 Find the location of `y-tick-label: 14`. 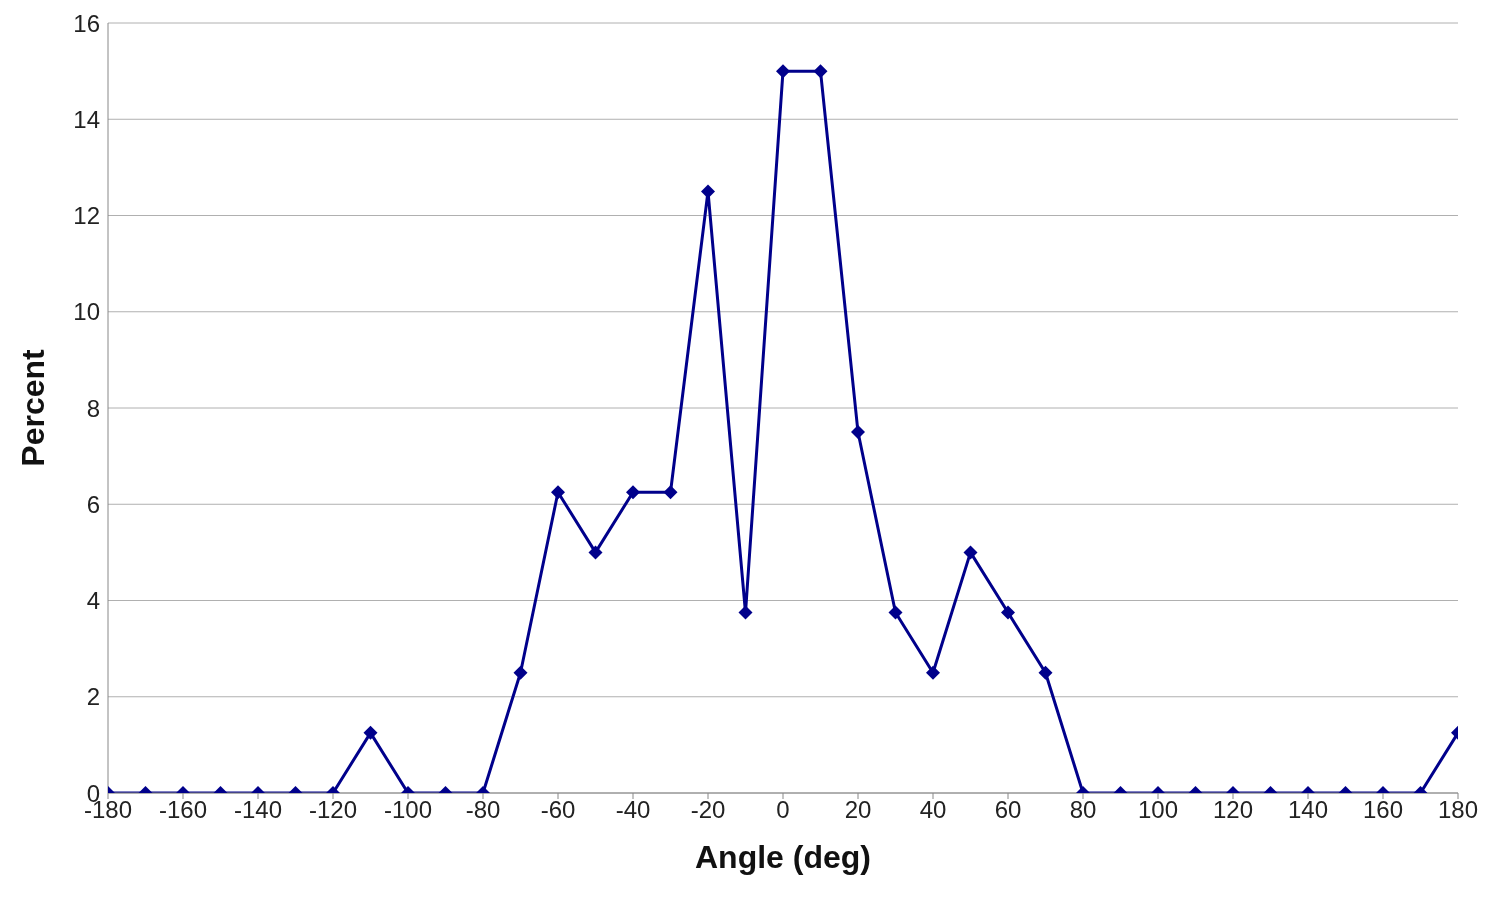

y-tick-label: 14 is located at coordinates (86, 119).